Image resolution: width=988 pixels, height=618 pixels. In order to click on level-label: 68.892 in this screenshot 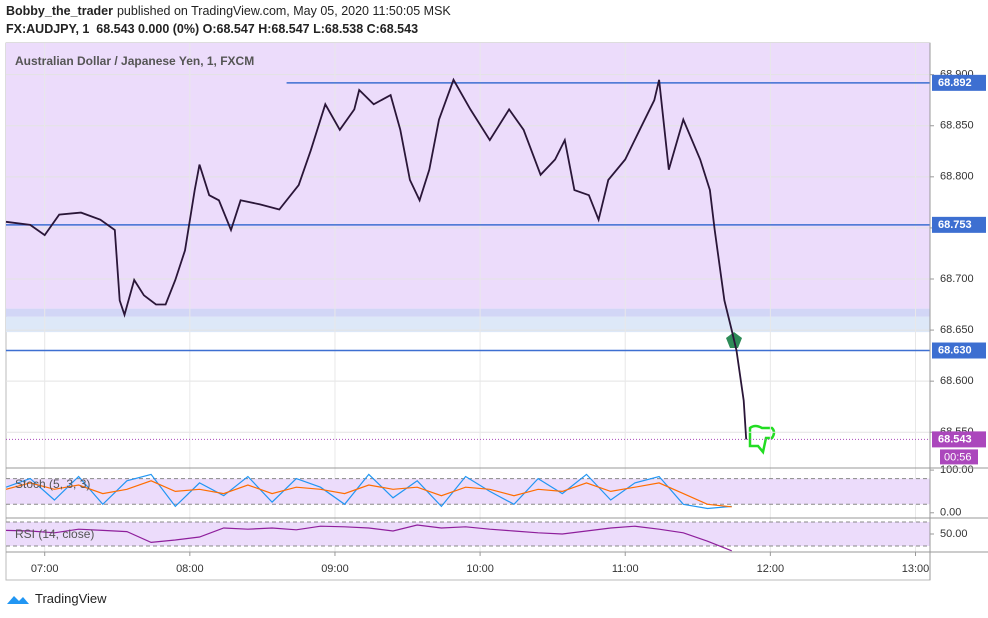, I will do `click(955, 83)`.